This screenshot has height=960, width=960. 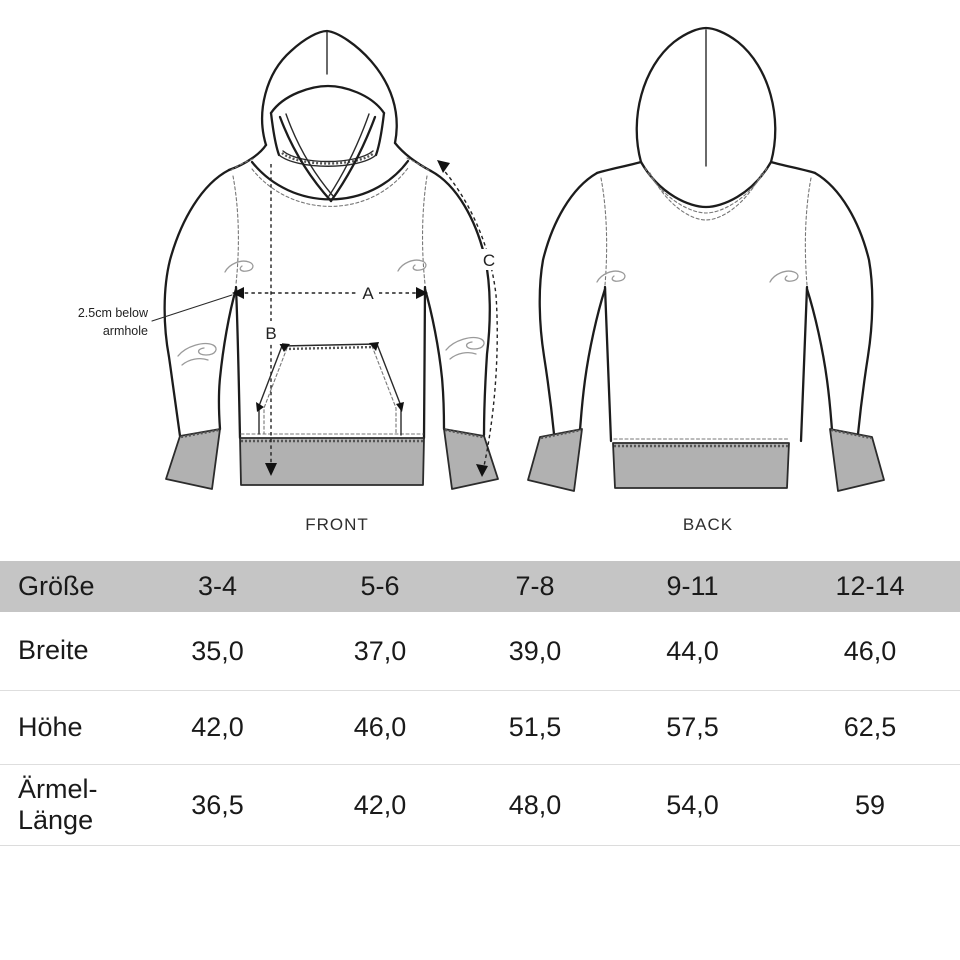 What do you see at coordinates (113, 313) in the screenshot?
I see `armhole-note-line1: 2.5cm below` at bounding box center [113, 313].